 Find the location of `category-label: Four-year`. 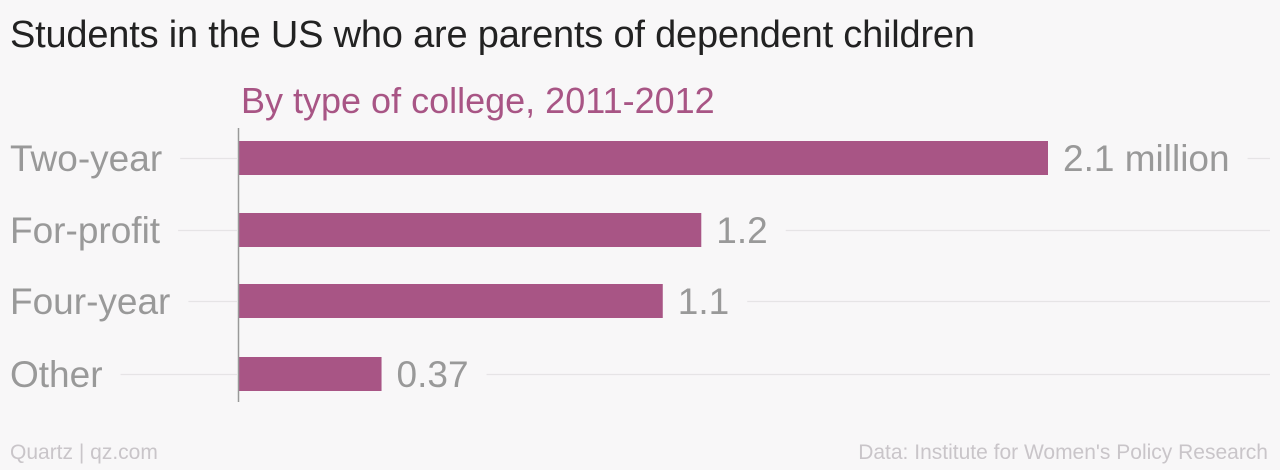

category-label: Four-year is located at coordinates (90, 301).